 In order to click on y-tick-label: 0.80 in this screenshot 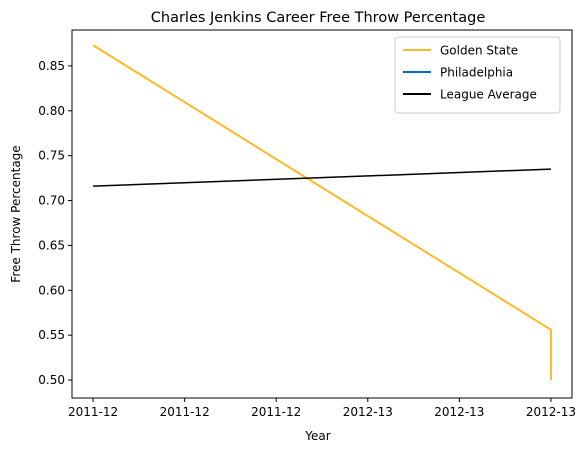, I will do `click(51, 111)`.